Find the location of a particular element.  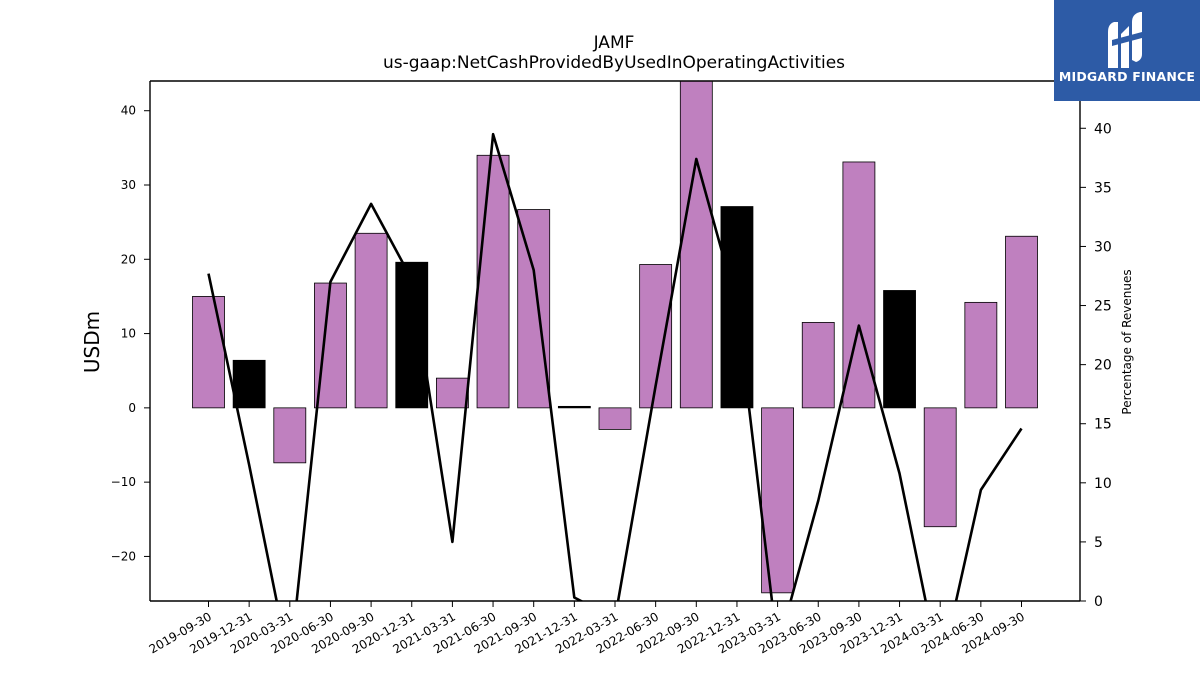

y2-tick-label: 40 is located at coordinates (1103, 129).